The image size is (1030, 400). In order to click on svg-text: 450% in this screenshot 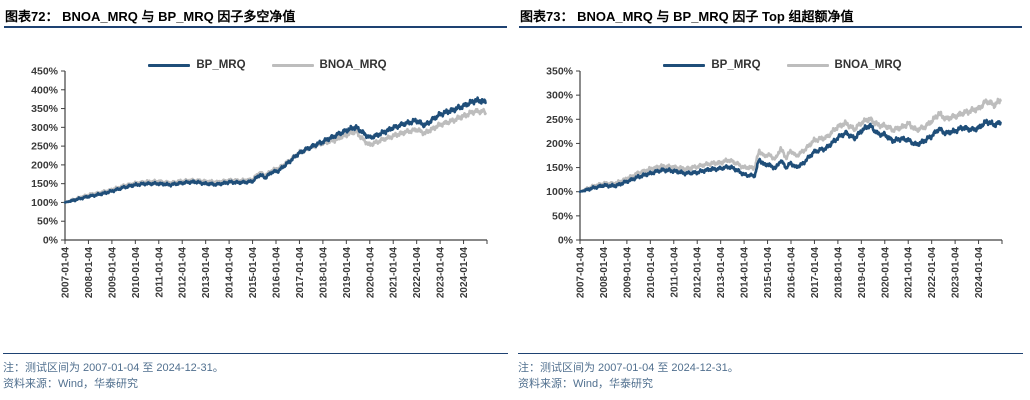, I will do `click(45, 72)`.